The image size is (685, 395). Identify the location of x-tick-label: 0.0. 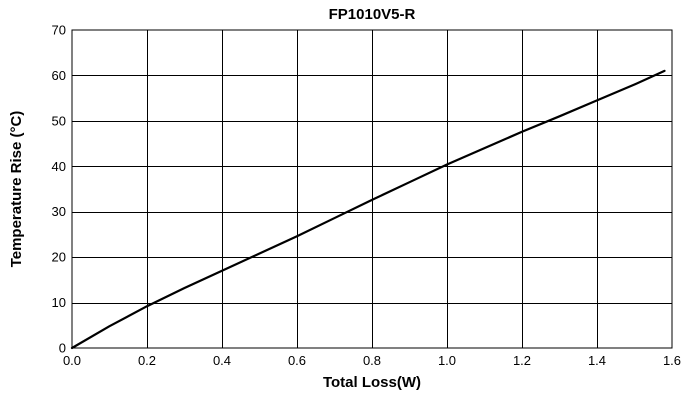
(72, 360).